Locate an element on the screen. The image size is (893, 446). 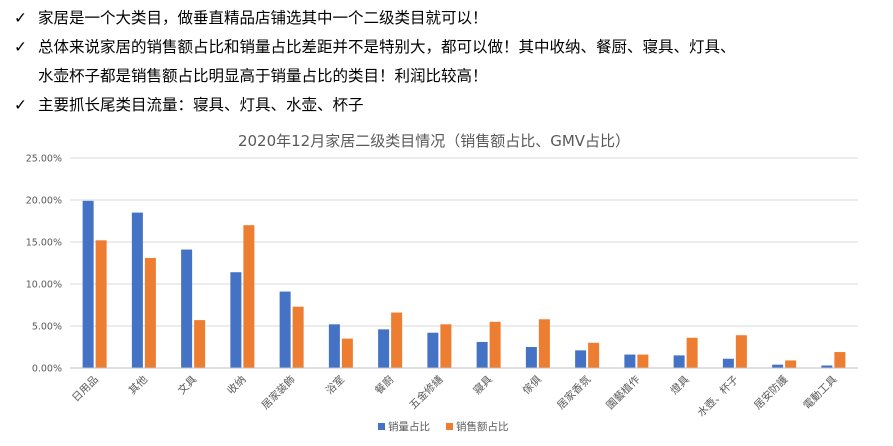
x-tick-label: 居安防護 is located at coordinates (770, 392).